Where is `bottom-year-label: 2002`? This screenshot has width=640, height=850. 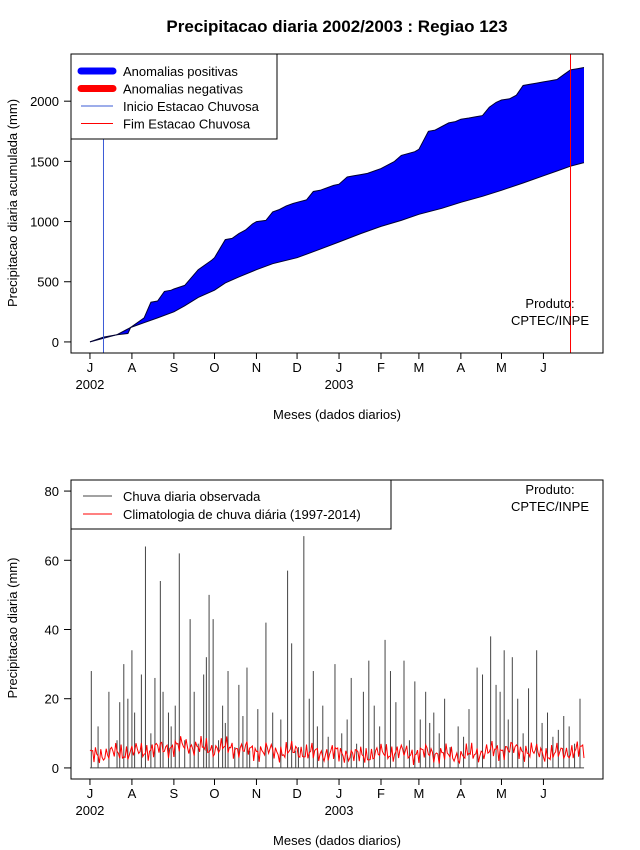
bottom-year-label: 2002 is located at coordinates (89, 810).